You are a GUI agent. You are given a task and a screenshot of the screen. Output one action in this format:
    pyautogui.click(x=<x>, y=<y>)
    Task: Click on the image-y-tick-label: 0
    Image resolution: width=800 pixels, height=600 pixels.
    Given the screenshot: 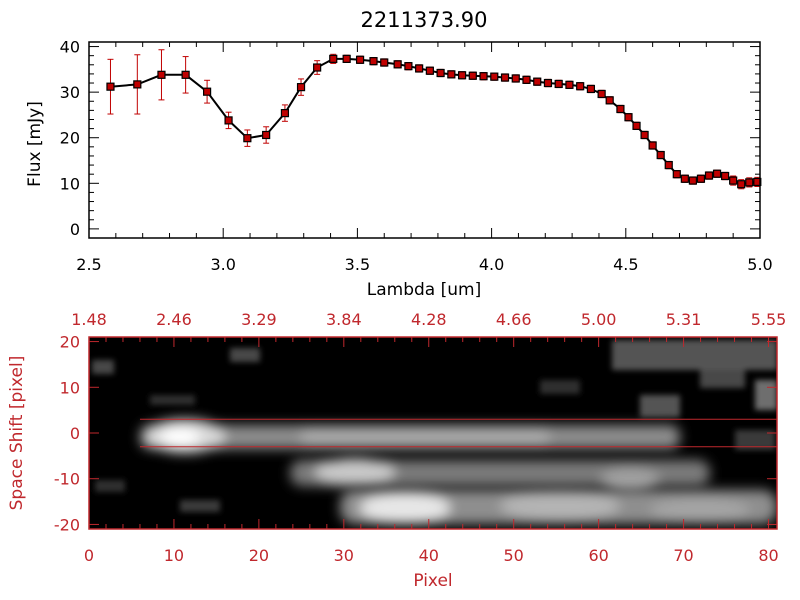 What is the action you would take?
    pyautogui.click(x=75, y=433)
    